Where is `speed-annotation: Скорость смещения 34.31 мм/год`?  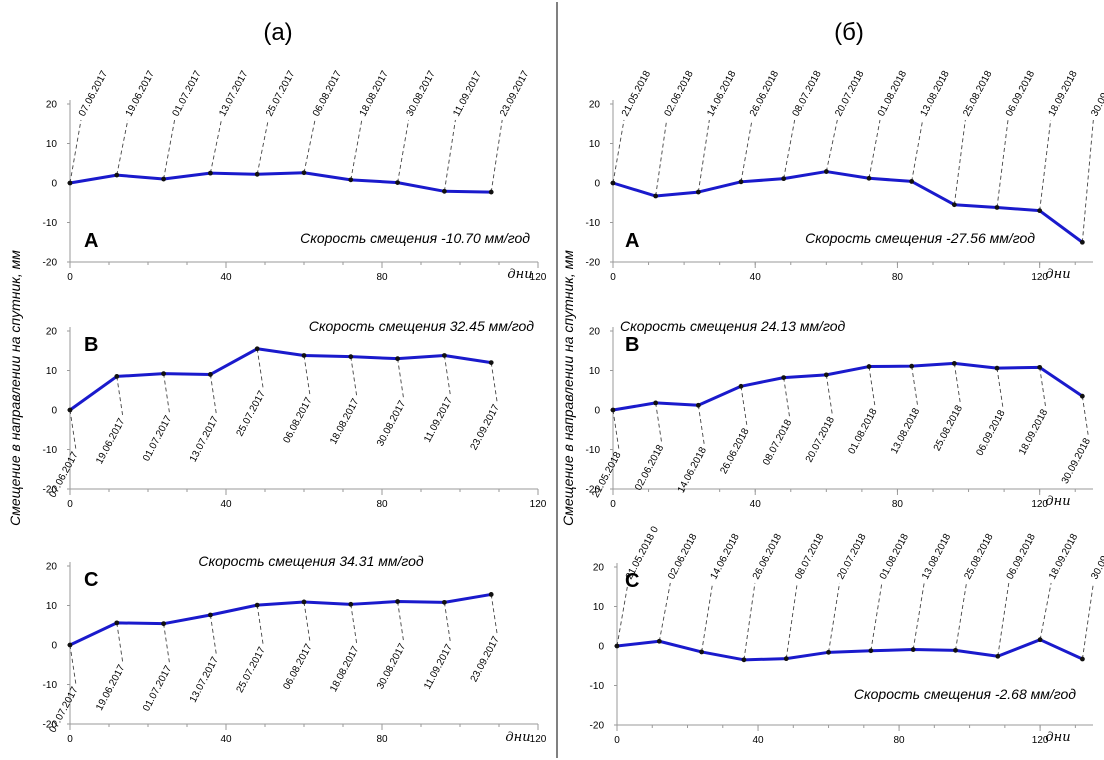
speed-annotation: Скорость смещения 34.31 мм/год is located at coordinates (310, 561).